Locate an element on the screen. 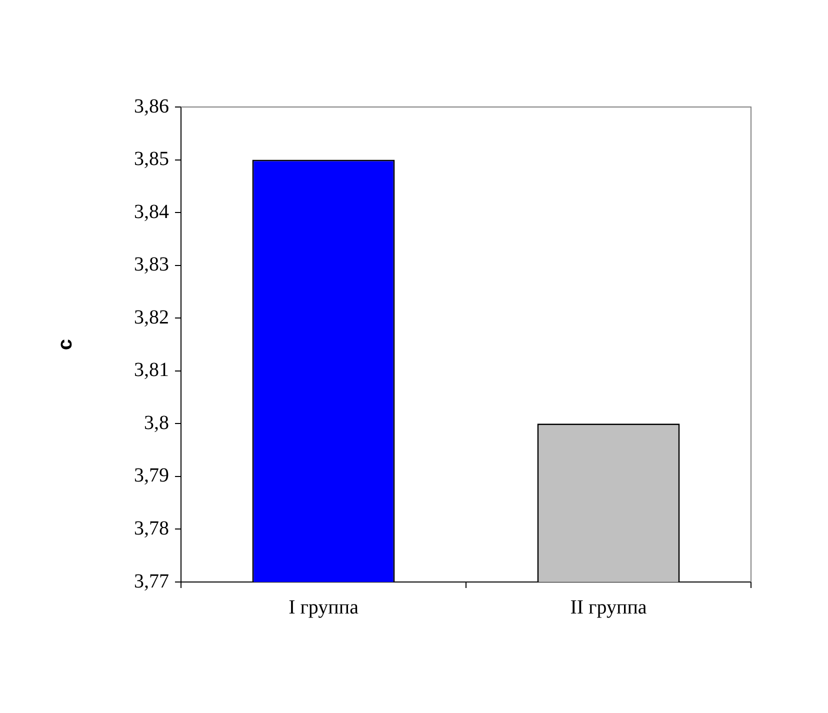 This screenshot has width=828, height=713. x-tick-label: II группа is located at coordinates (608, 607).